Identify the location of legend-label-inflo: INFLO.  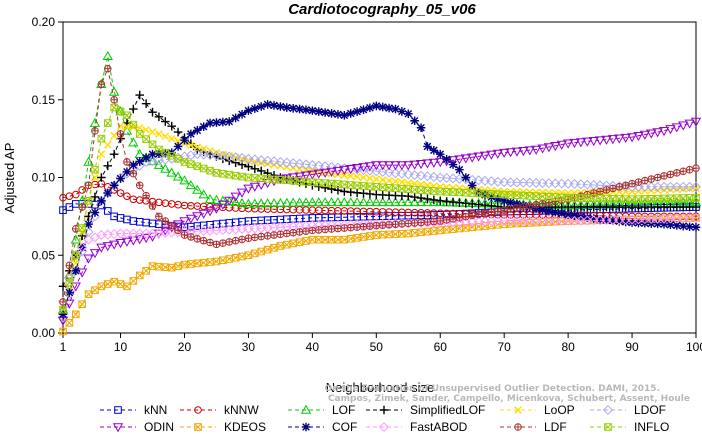
(651, 427).